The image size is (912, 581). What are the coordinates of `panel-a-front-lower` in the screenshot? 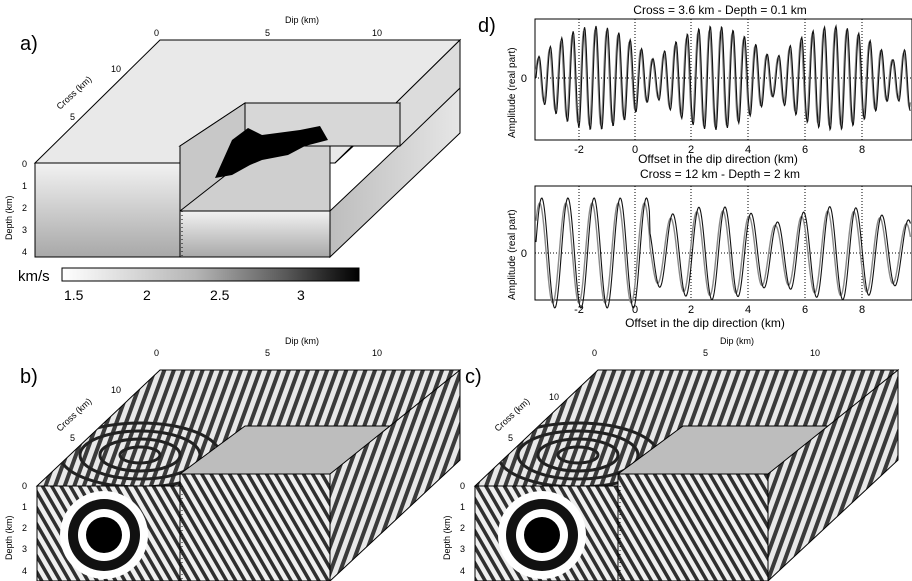 It's located at (255, 234).